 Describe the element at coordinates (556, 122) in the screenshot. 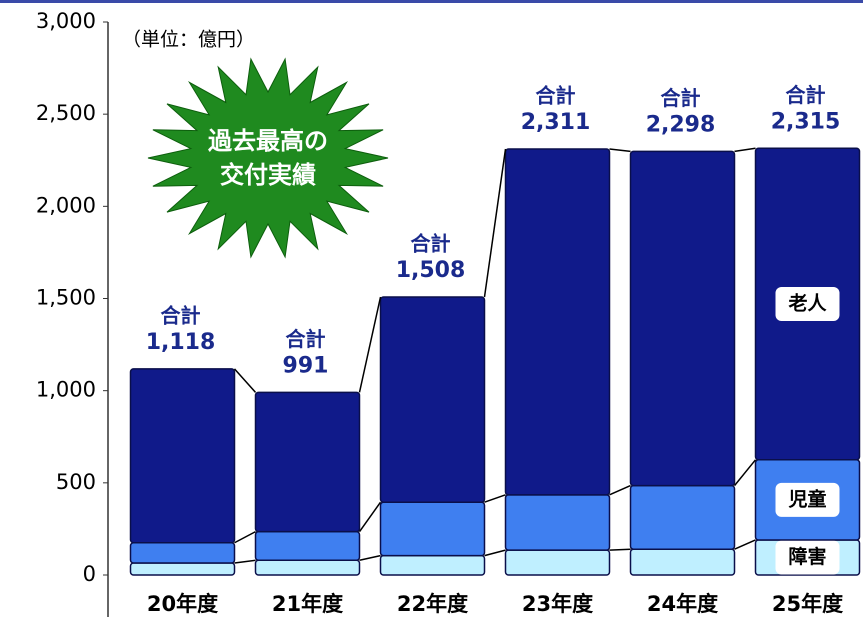

I see `total-label: 2,311` at that location.